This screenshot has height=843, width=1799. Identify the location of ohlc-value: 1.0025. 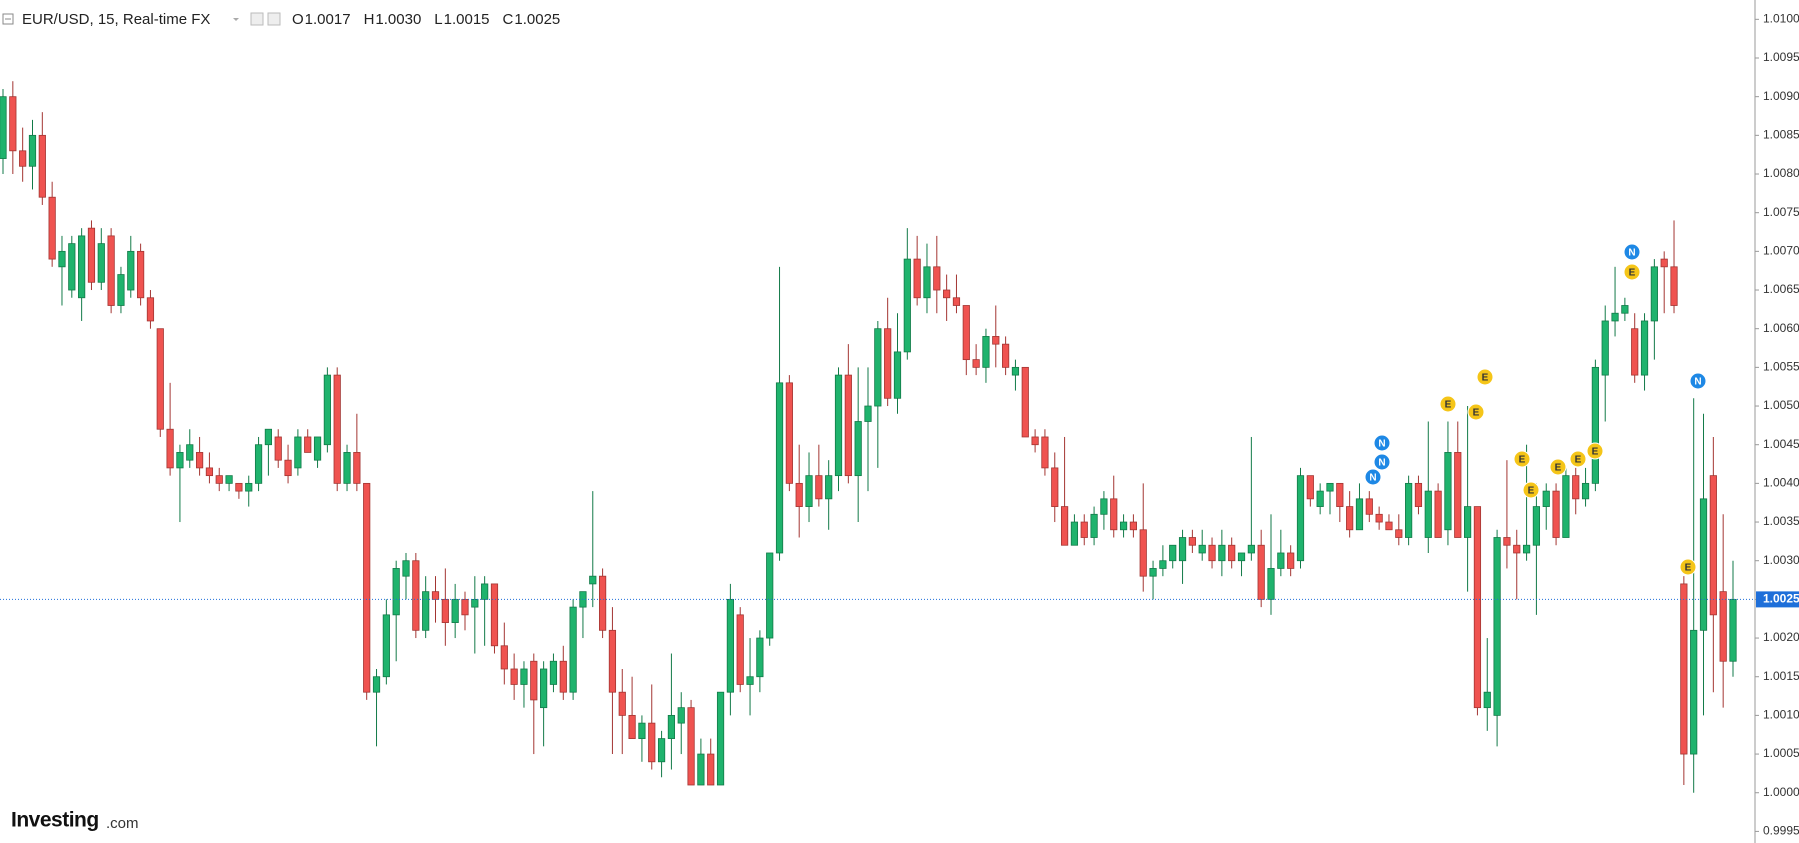
(537, 19).